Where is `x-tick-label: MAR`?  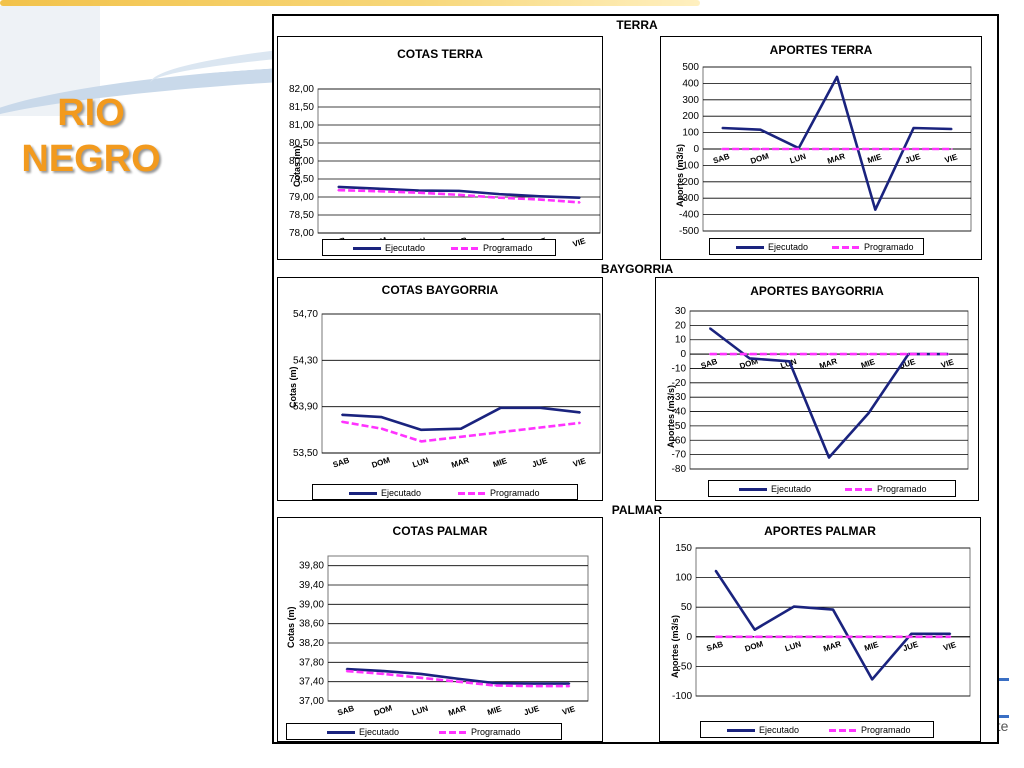
x-tick-label: MAR is located at coordinates (457, 710).